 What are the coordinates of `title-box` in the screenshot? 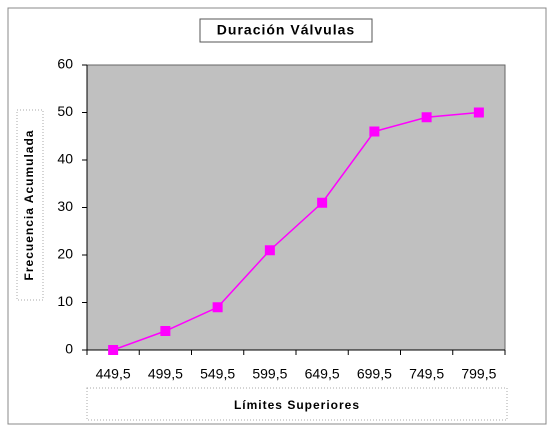 It's located at (286, 30).